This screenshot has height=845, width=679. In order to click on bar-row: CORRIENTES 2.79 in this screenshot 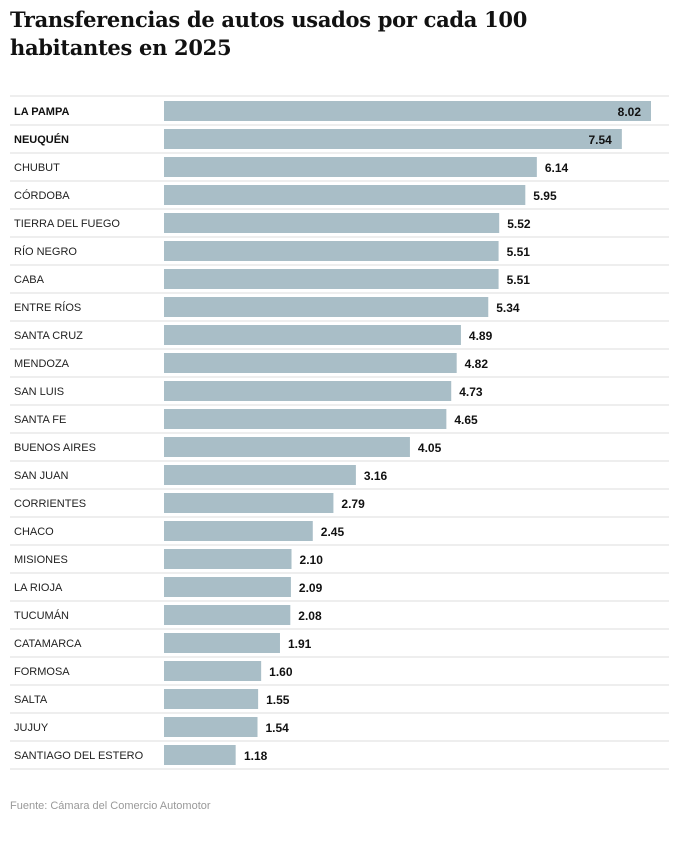, I will do `click(339, 505)`.